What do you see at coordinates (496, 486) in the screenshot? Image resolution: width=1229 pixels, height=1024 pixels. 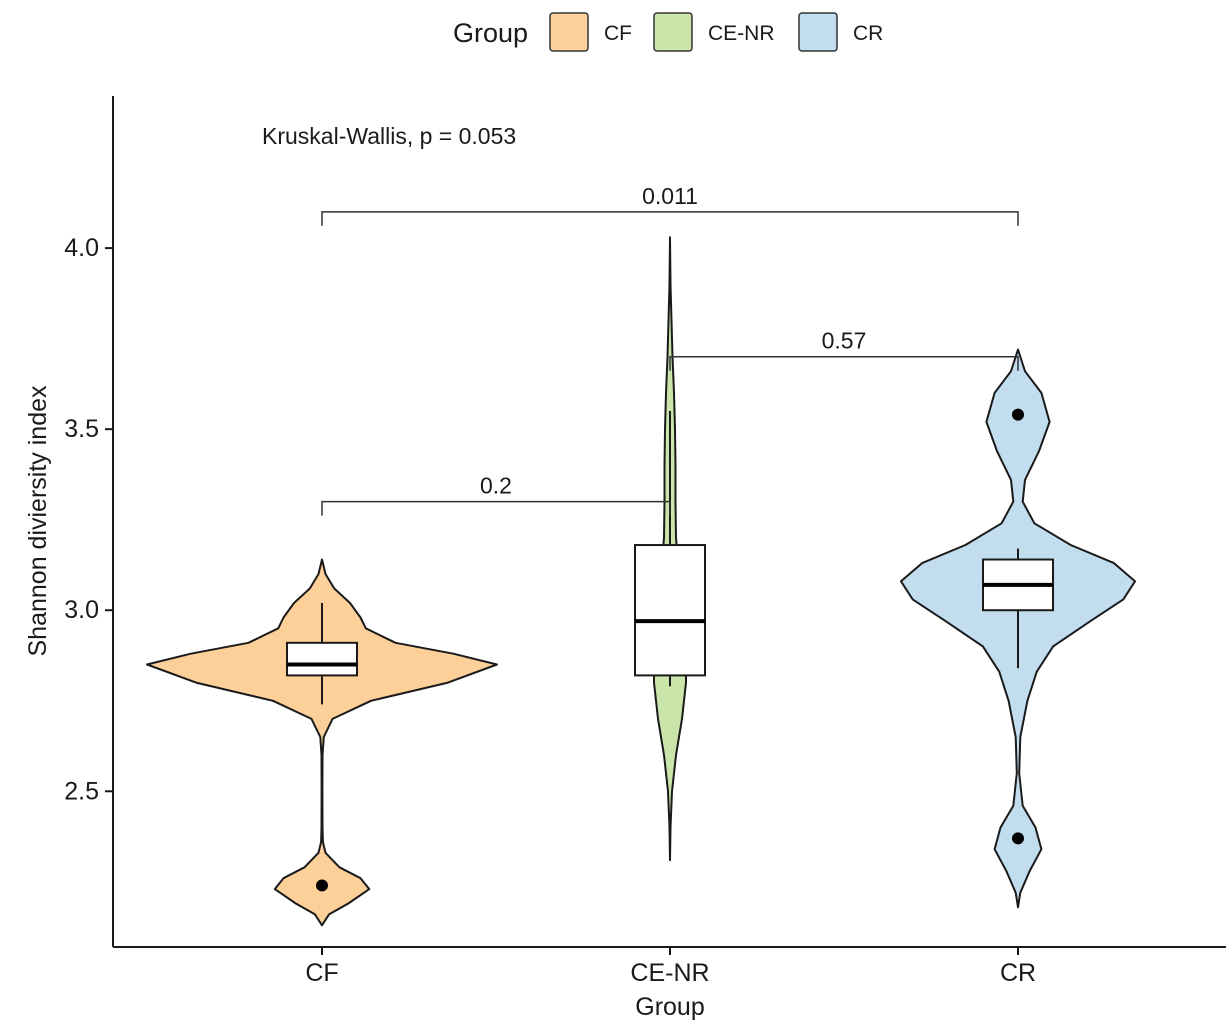 I see `bracket-label-0: 0.2` at bounding box center [496, 486].